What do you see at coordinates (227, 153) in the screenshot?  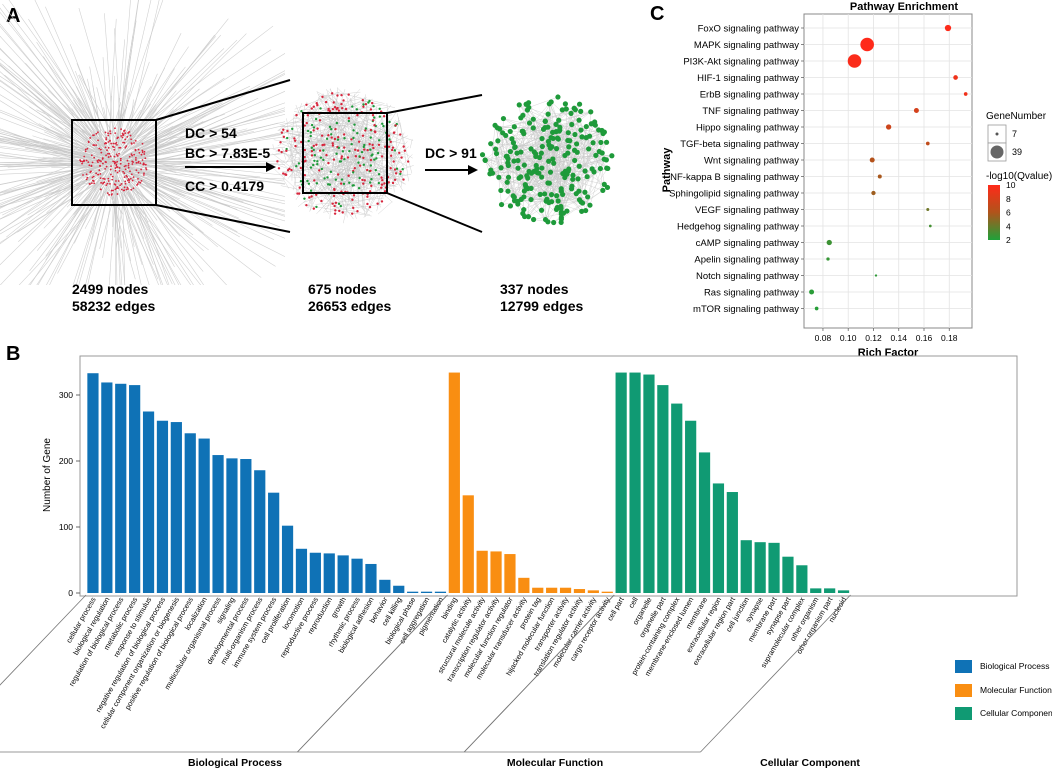 I see `filter1-line2: BC > 7.83E-5` at bounding box center [227, 153].